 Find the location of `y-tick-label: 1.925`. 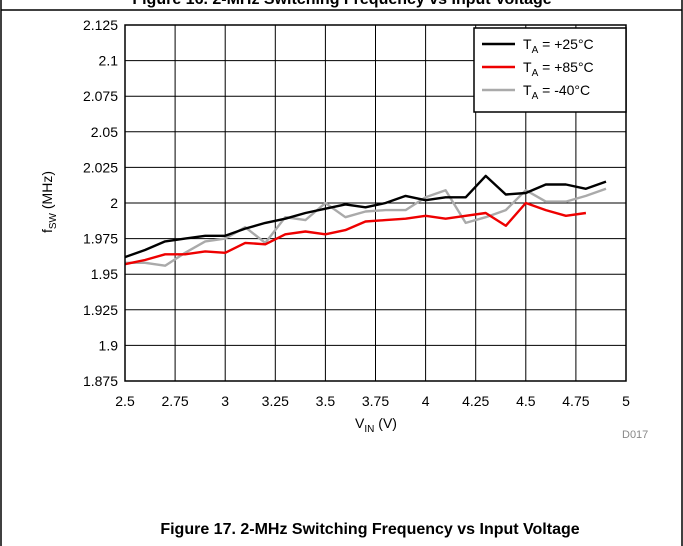

y-tick-label: 1.925 is located at coordinates (100, 310).